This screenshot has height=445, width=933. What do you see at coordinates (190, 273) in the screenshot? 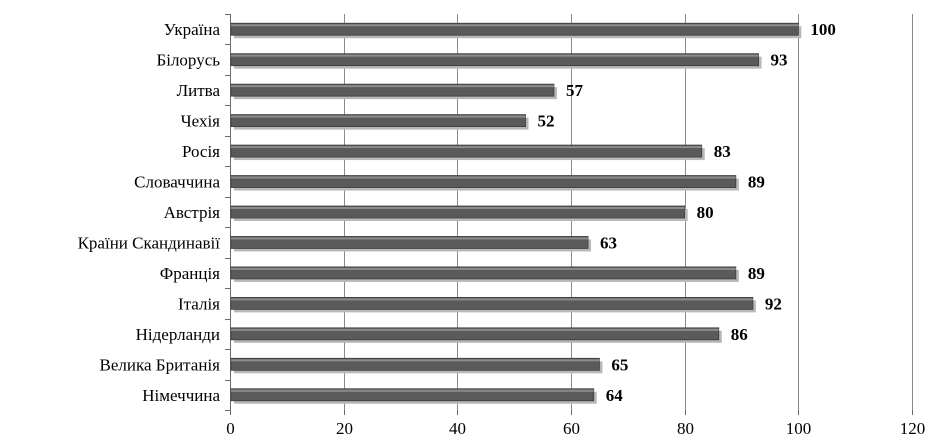
I see `category-label: Франція` at bounding box center [190, 273].